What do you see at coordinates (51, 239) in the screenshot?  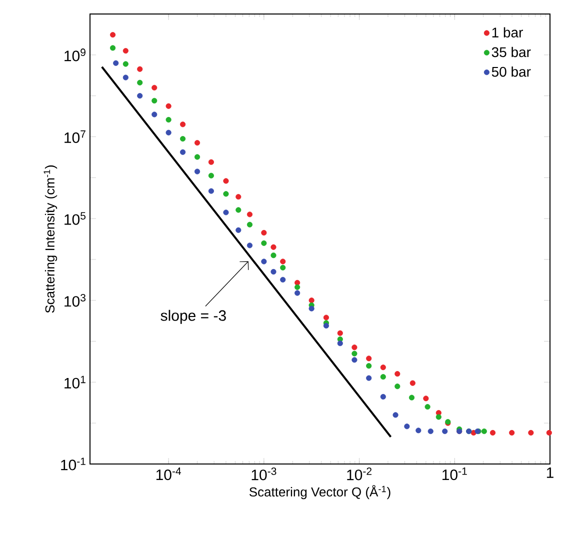 I see `y-axis-title: Scattering Intensity (cm$^{-1}$)` at bounding box center [51, 239].